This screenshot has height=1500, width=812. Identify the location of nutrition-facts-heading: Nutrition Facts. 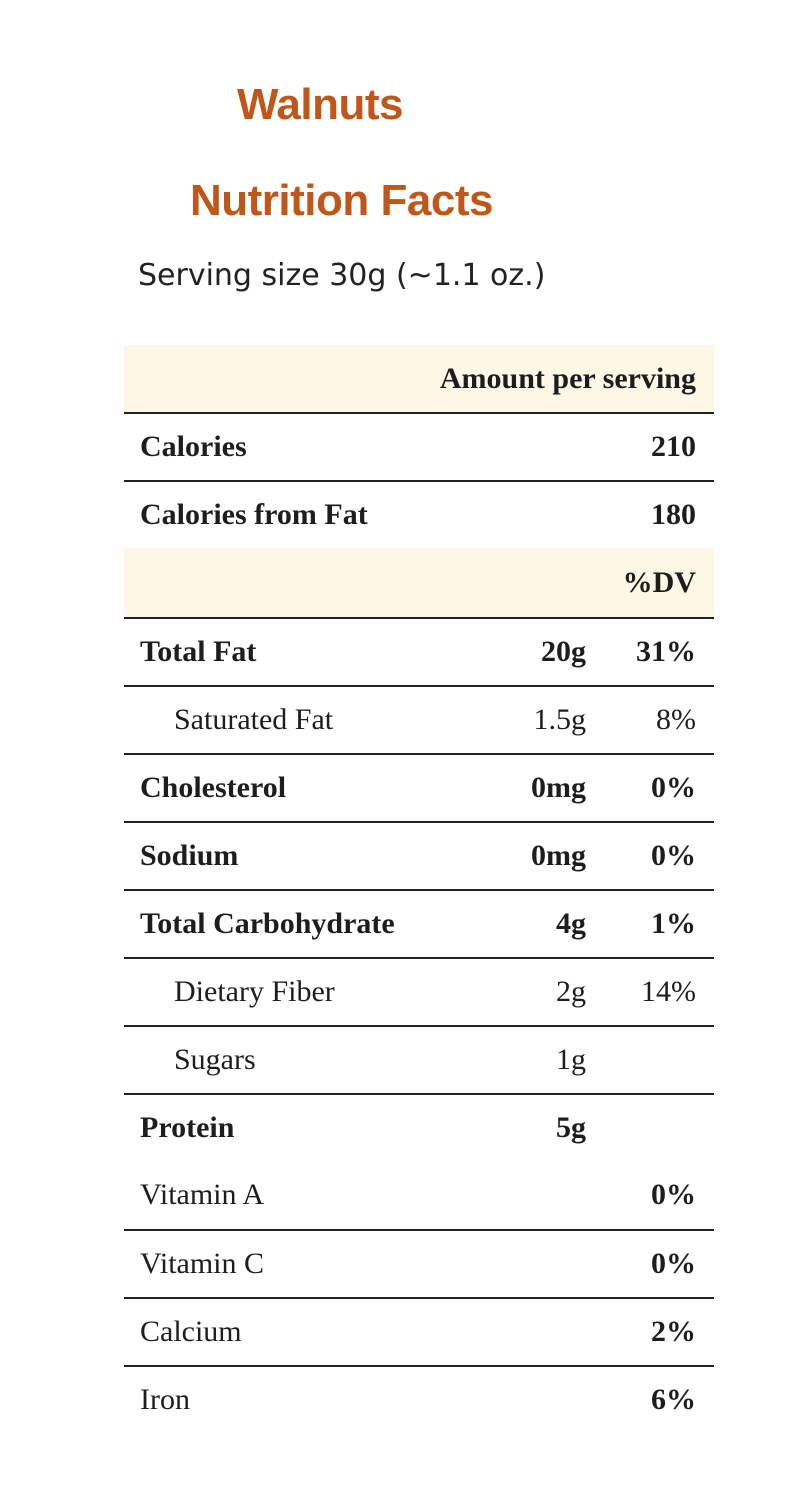
(341, 200).